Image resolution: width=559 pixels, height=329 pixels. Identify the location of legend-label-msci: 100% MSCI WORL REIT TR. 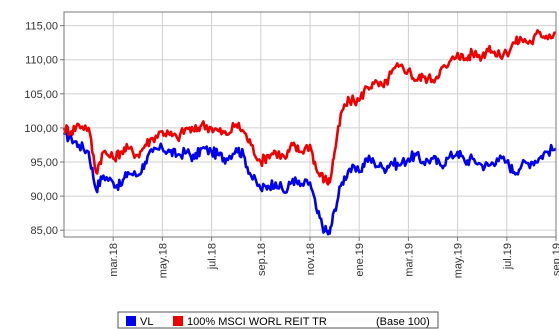
(257, 322).